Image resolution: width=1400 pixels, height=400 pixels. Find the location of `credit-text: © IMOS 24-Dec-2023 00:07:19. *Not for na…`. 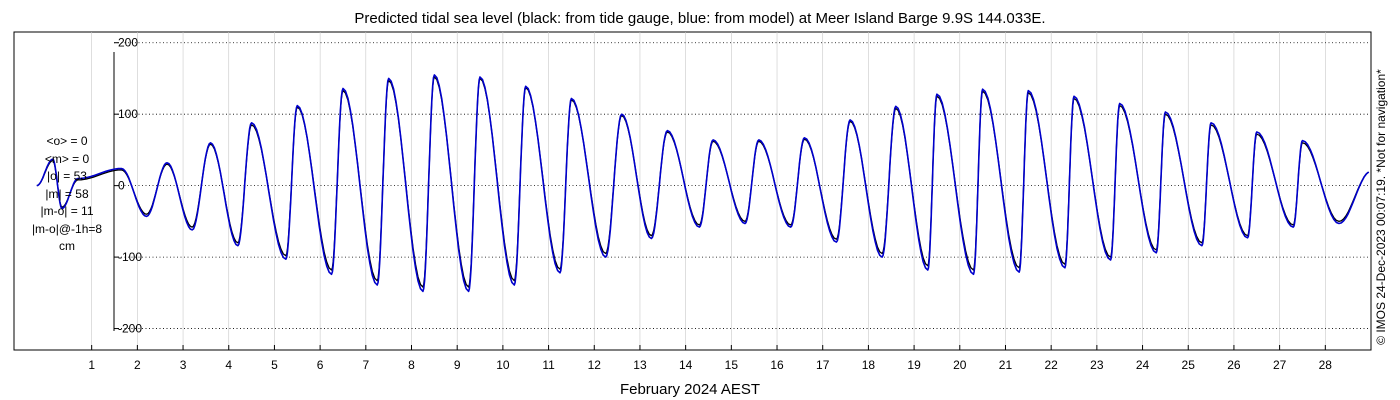

credit-text: © IMOS 24-Dec-2023 00:07:19. *Not for na… is located at coordinates (1381, 207).